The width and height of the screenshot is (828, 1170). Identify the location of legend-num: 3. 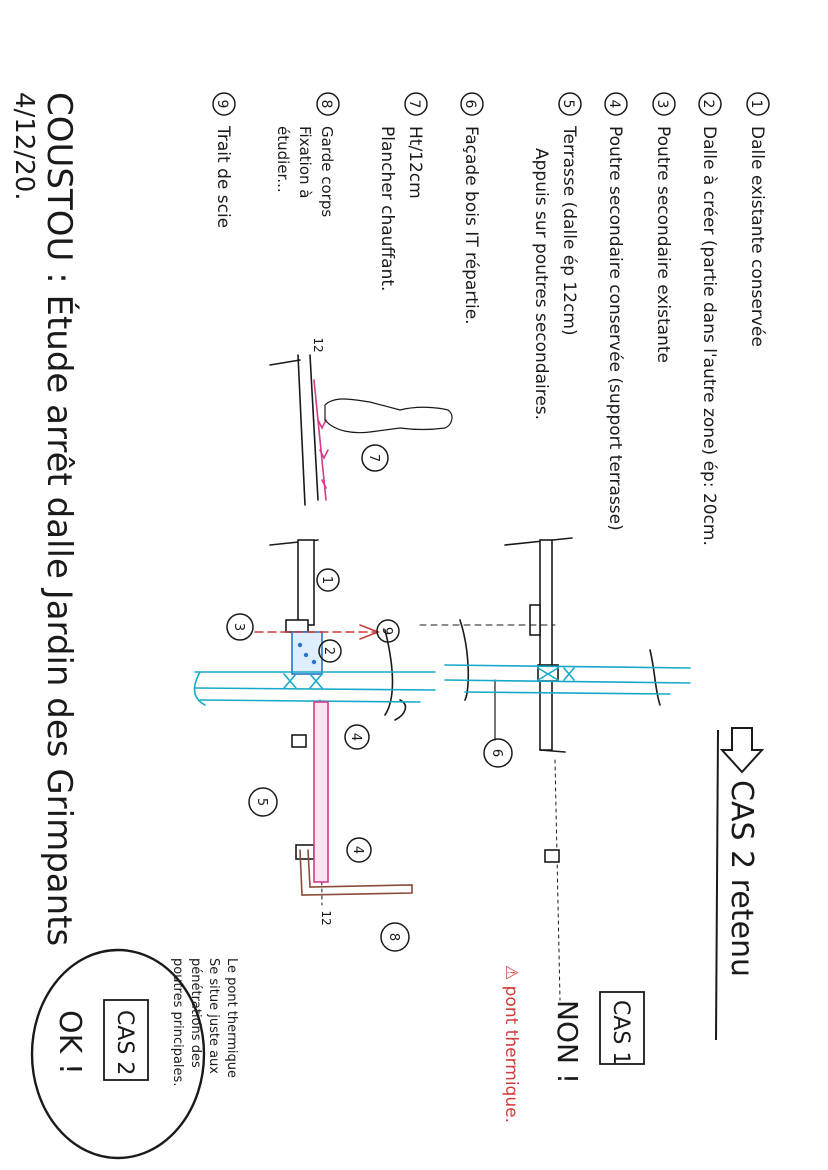
(662, 104).